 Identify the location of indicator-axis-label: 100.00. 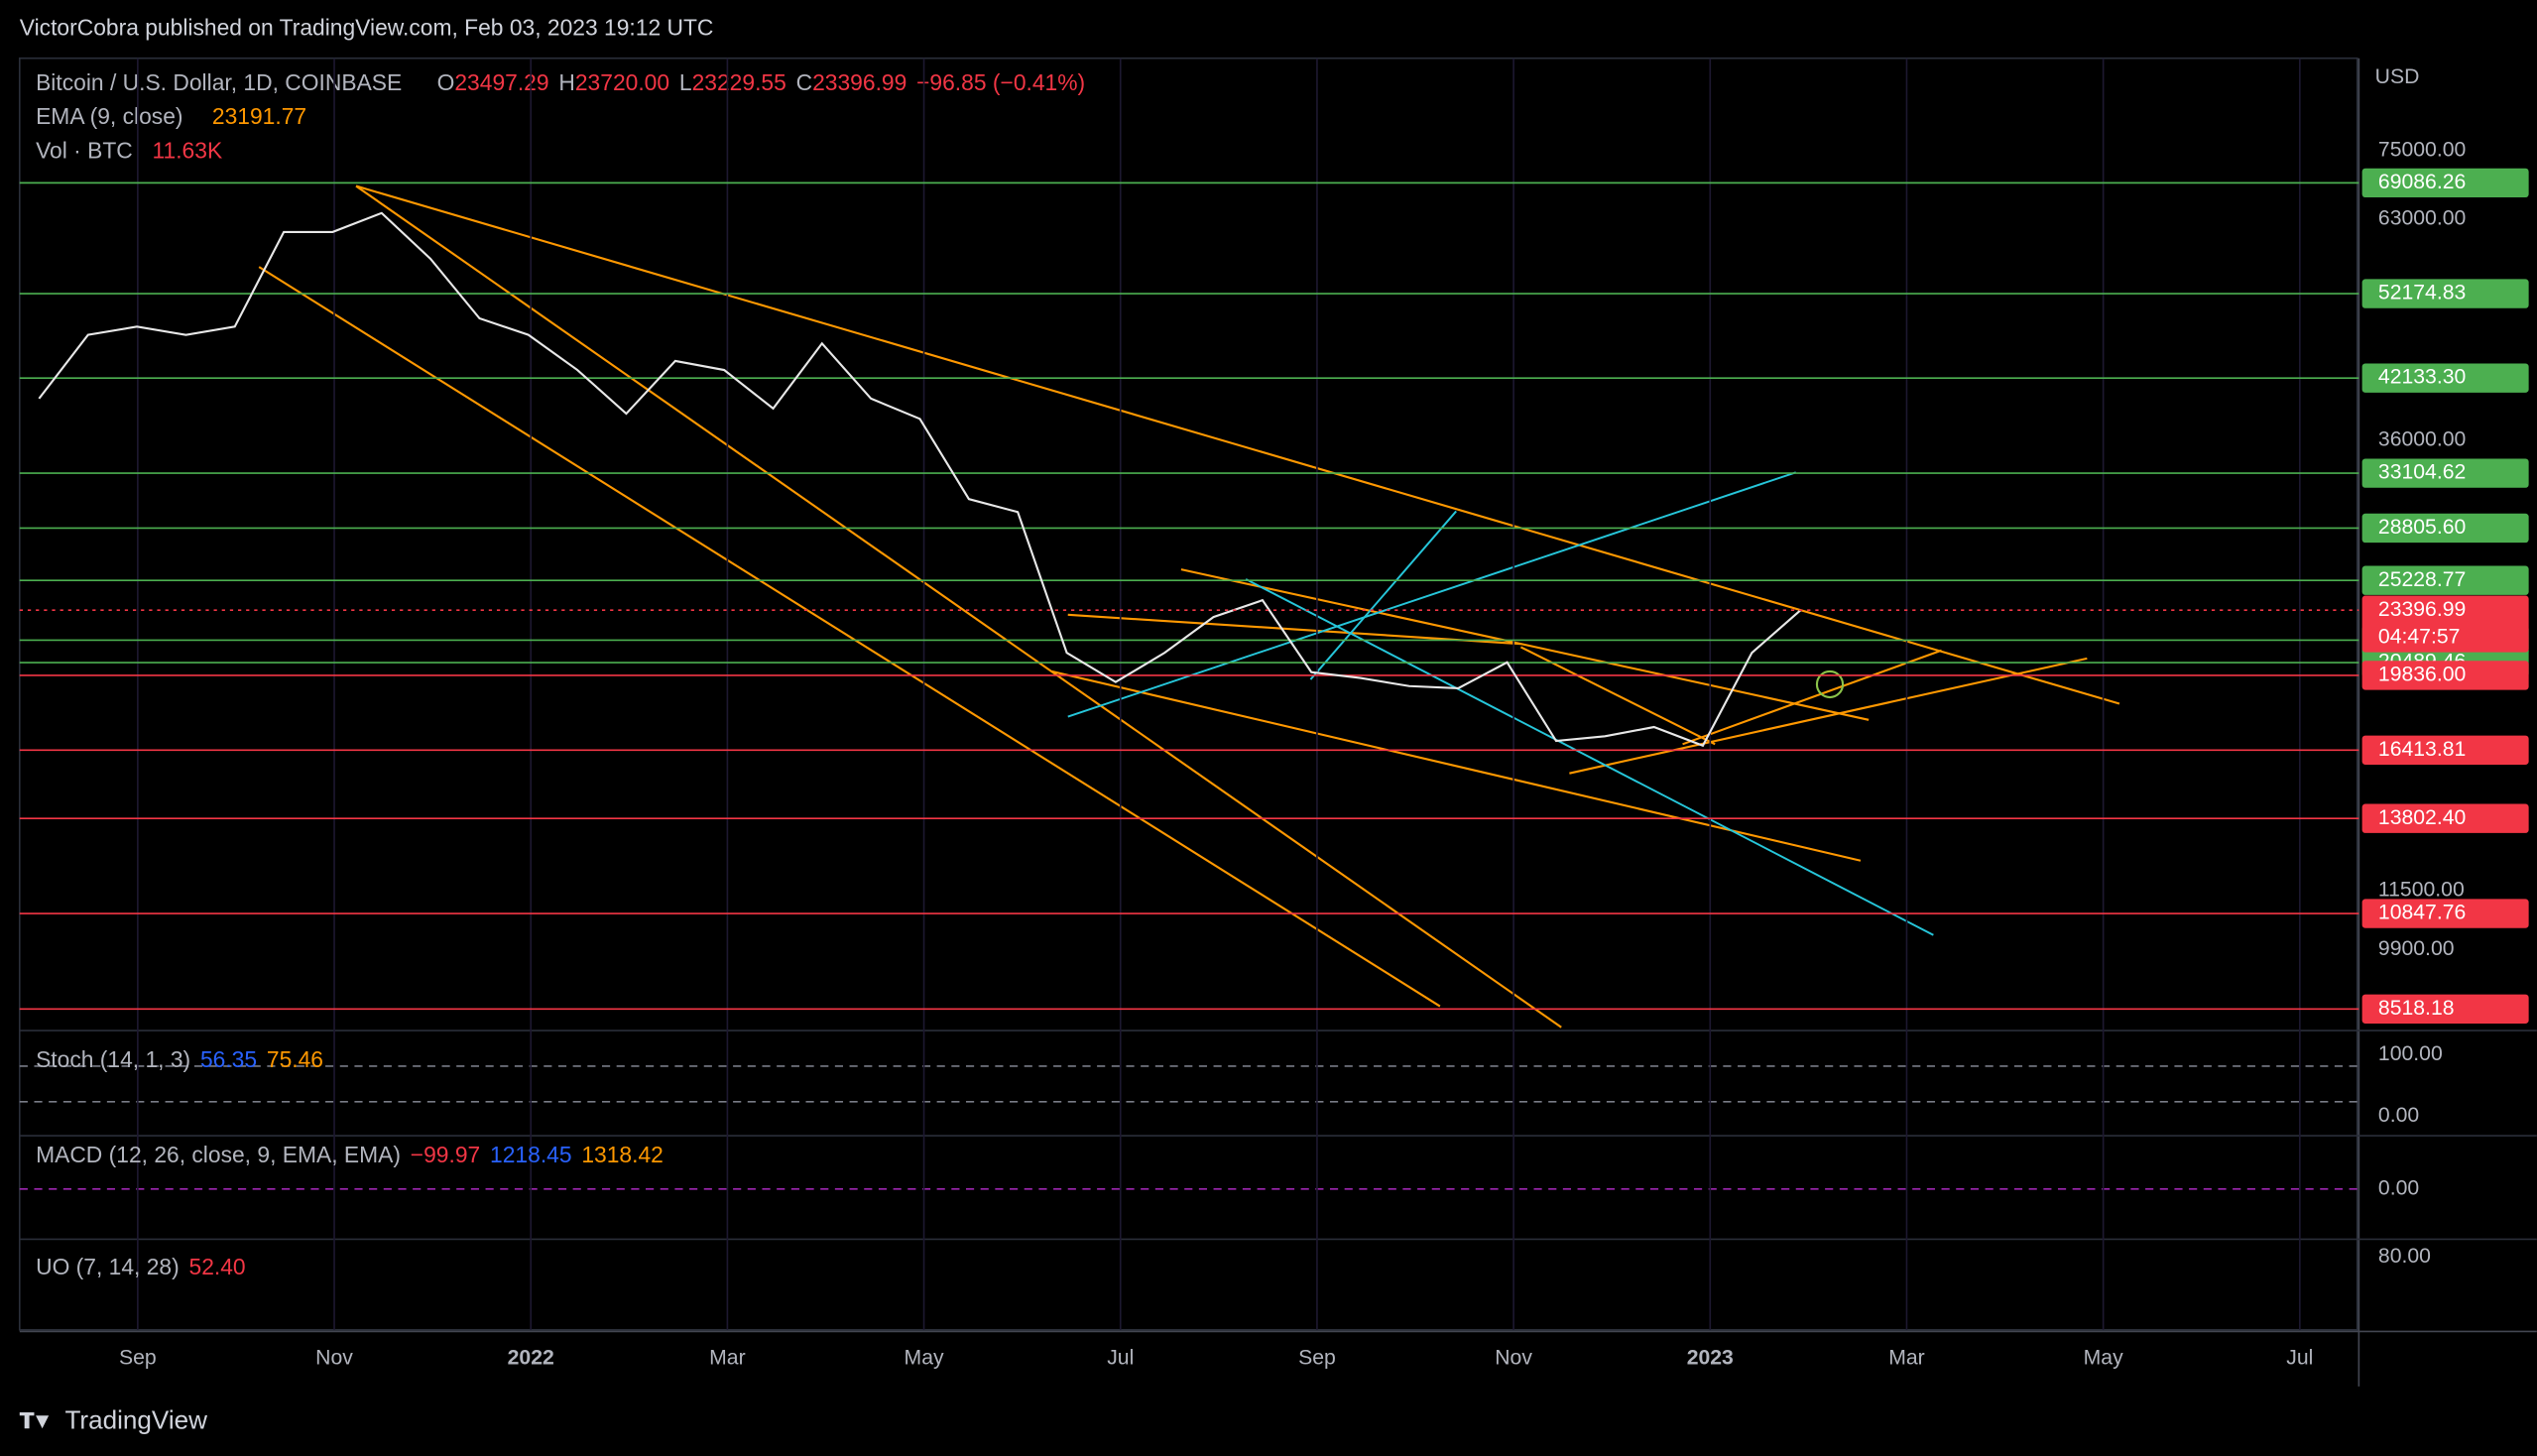
(2410, 1053).